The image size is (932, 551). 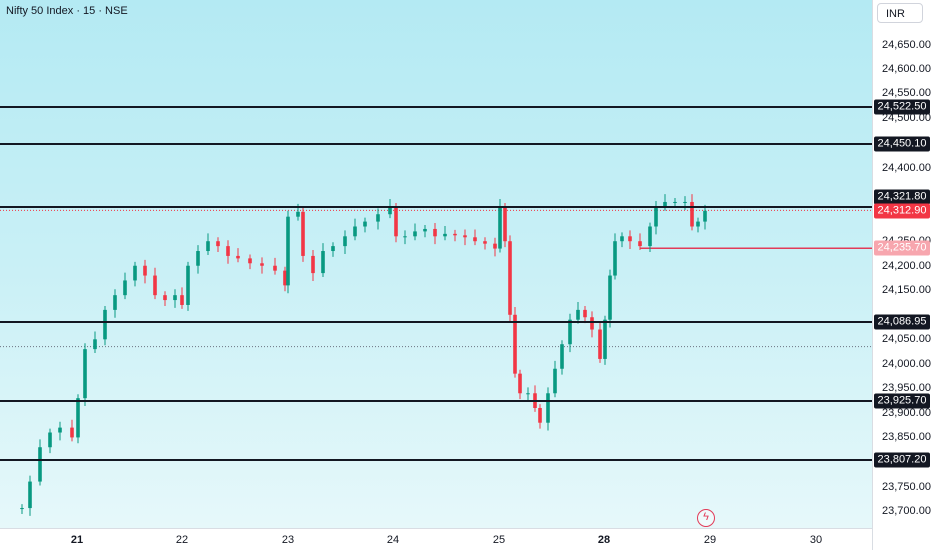 I want to click on price-tick: 24,600.00, so click(x=906, y=69).